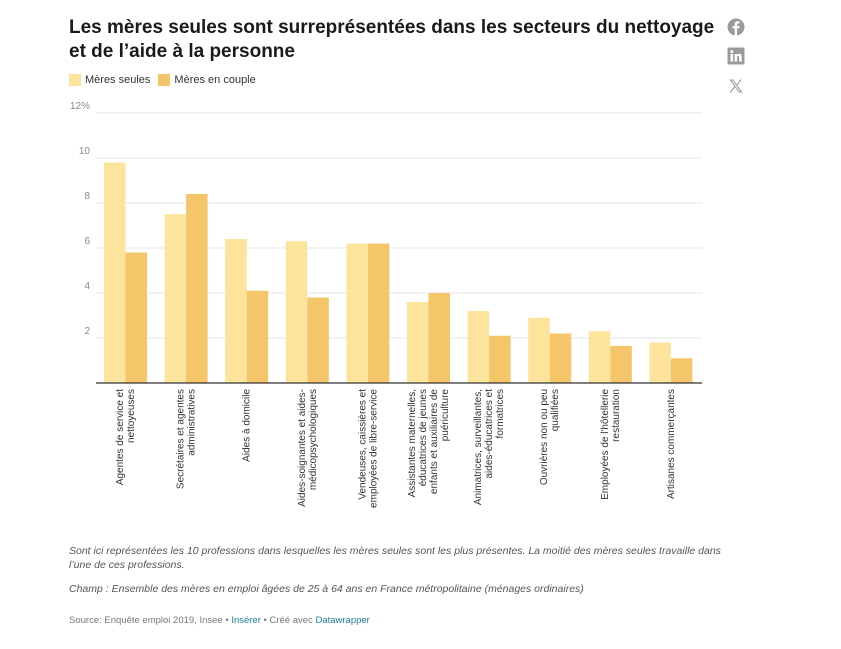 The image size is (841, 649). I want to click on x-tick-label-line: médicopsychologiques, so click(313, 439).